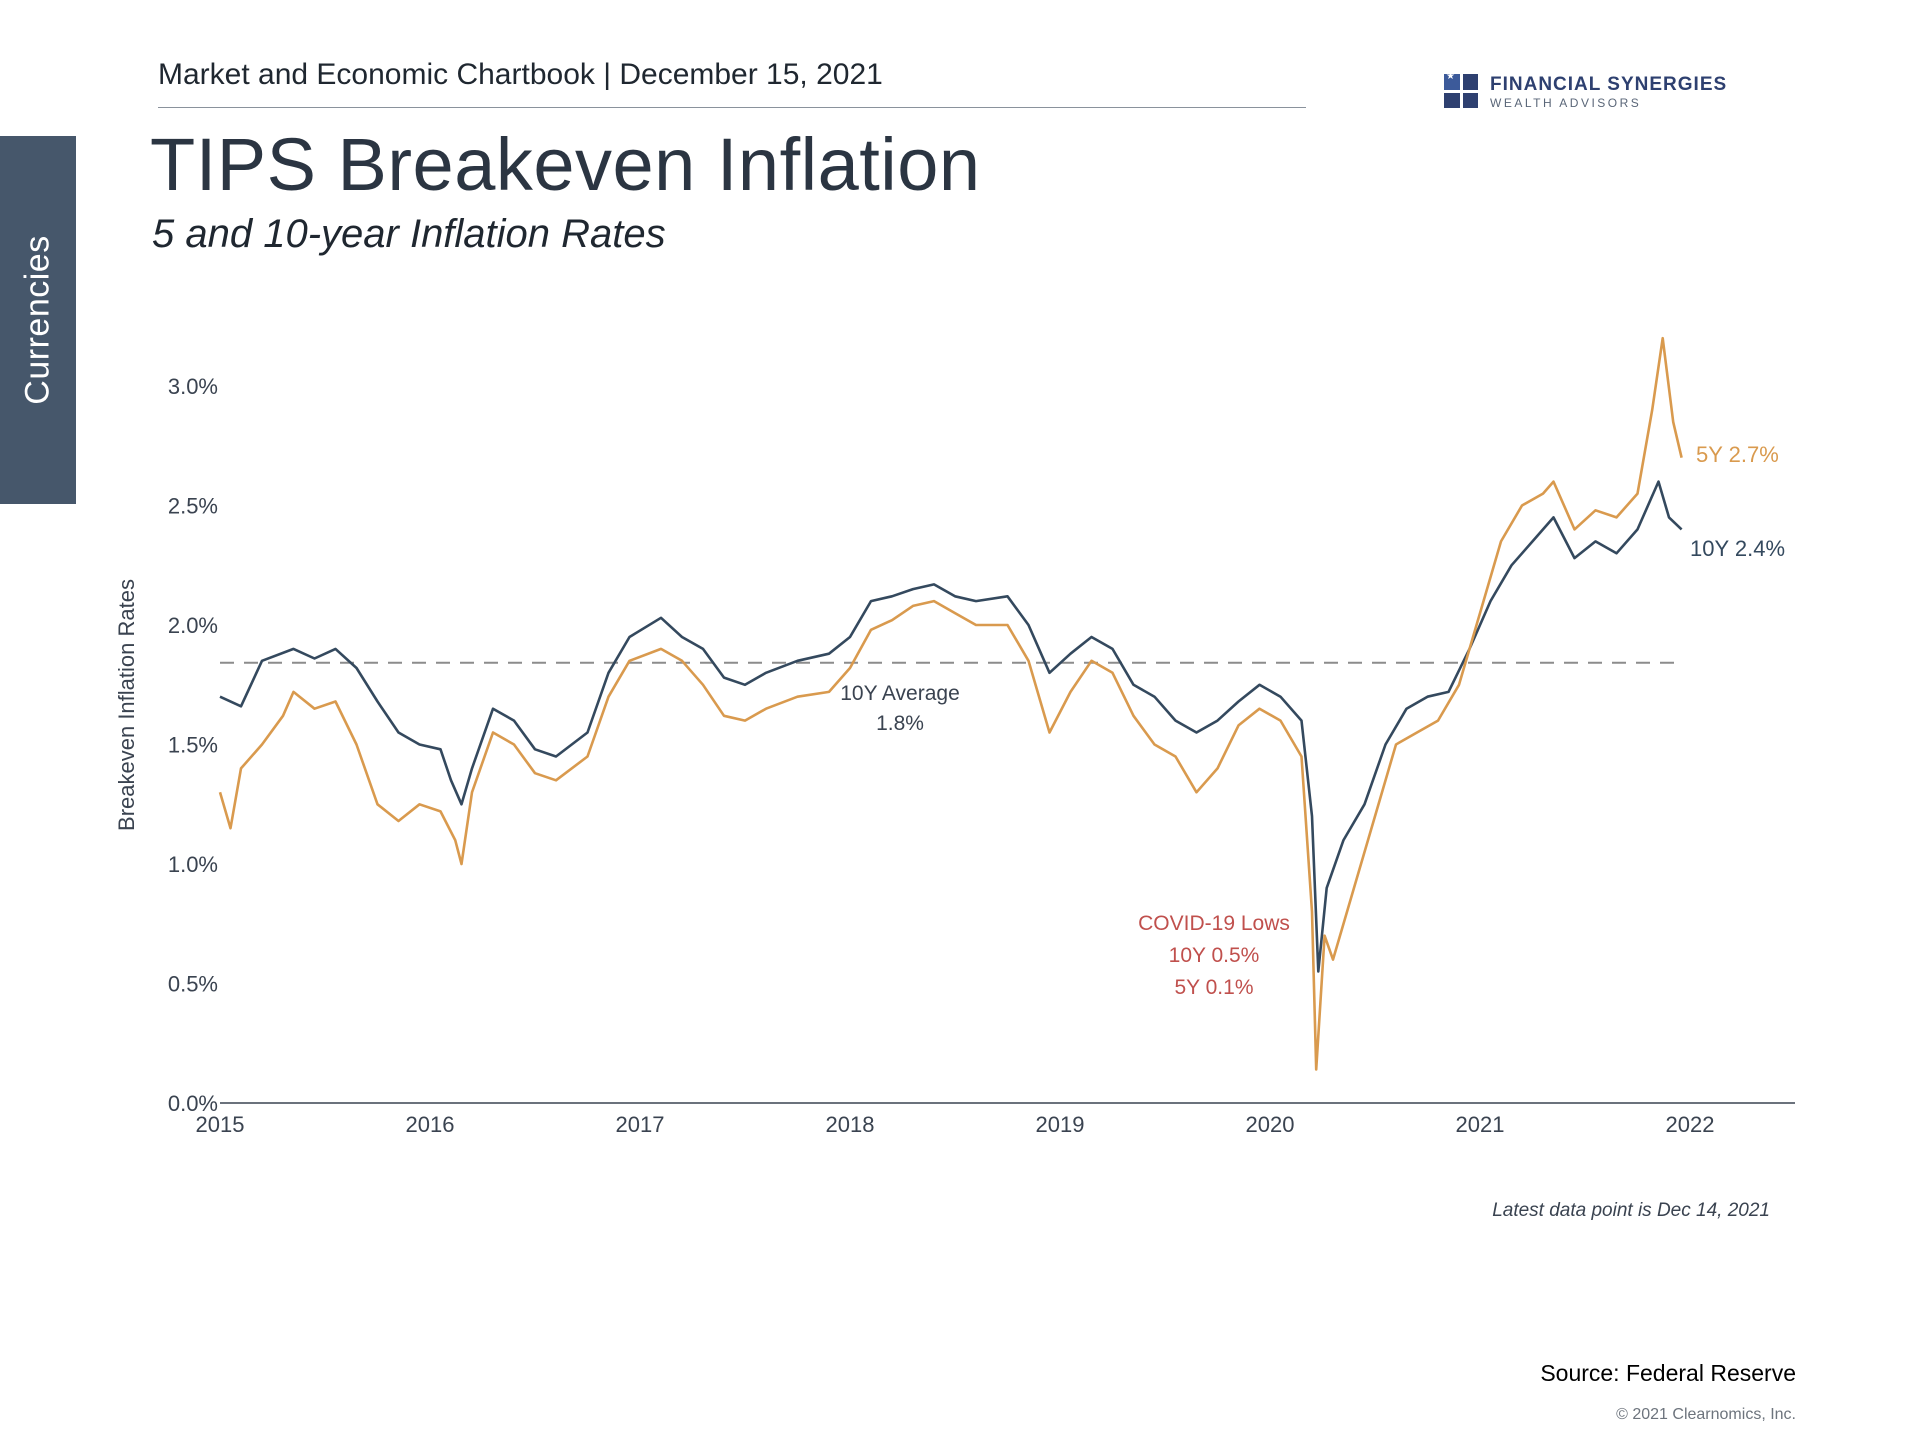 This screenshot has width=1920, height=1440. Describe the element at coordinates (900, 723) in the screenshot. I see `average-annotation-value: 1.8%` at that location.